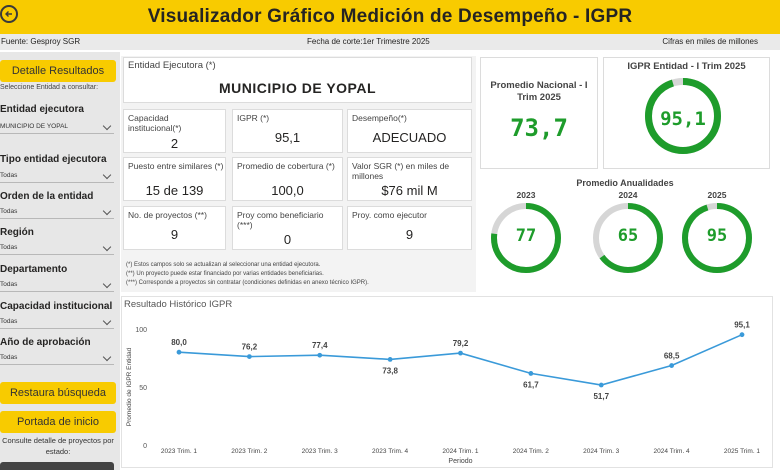 The image size is (780, 470). Describe the element at coordinates (174, 179) in the screenshot. I see `kpi-rank-card: Puesto entre similares (*) 15 de 139` at that location.